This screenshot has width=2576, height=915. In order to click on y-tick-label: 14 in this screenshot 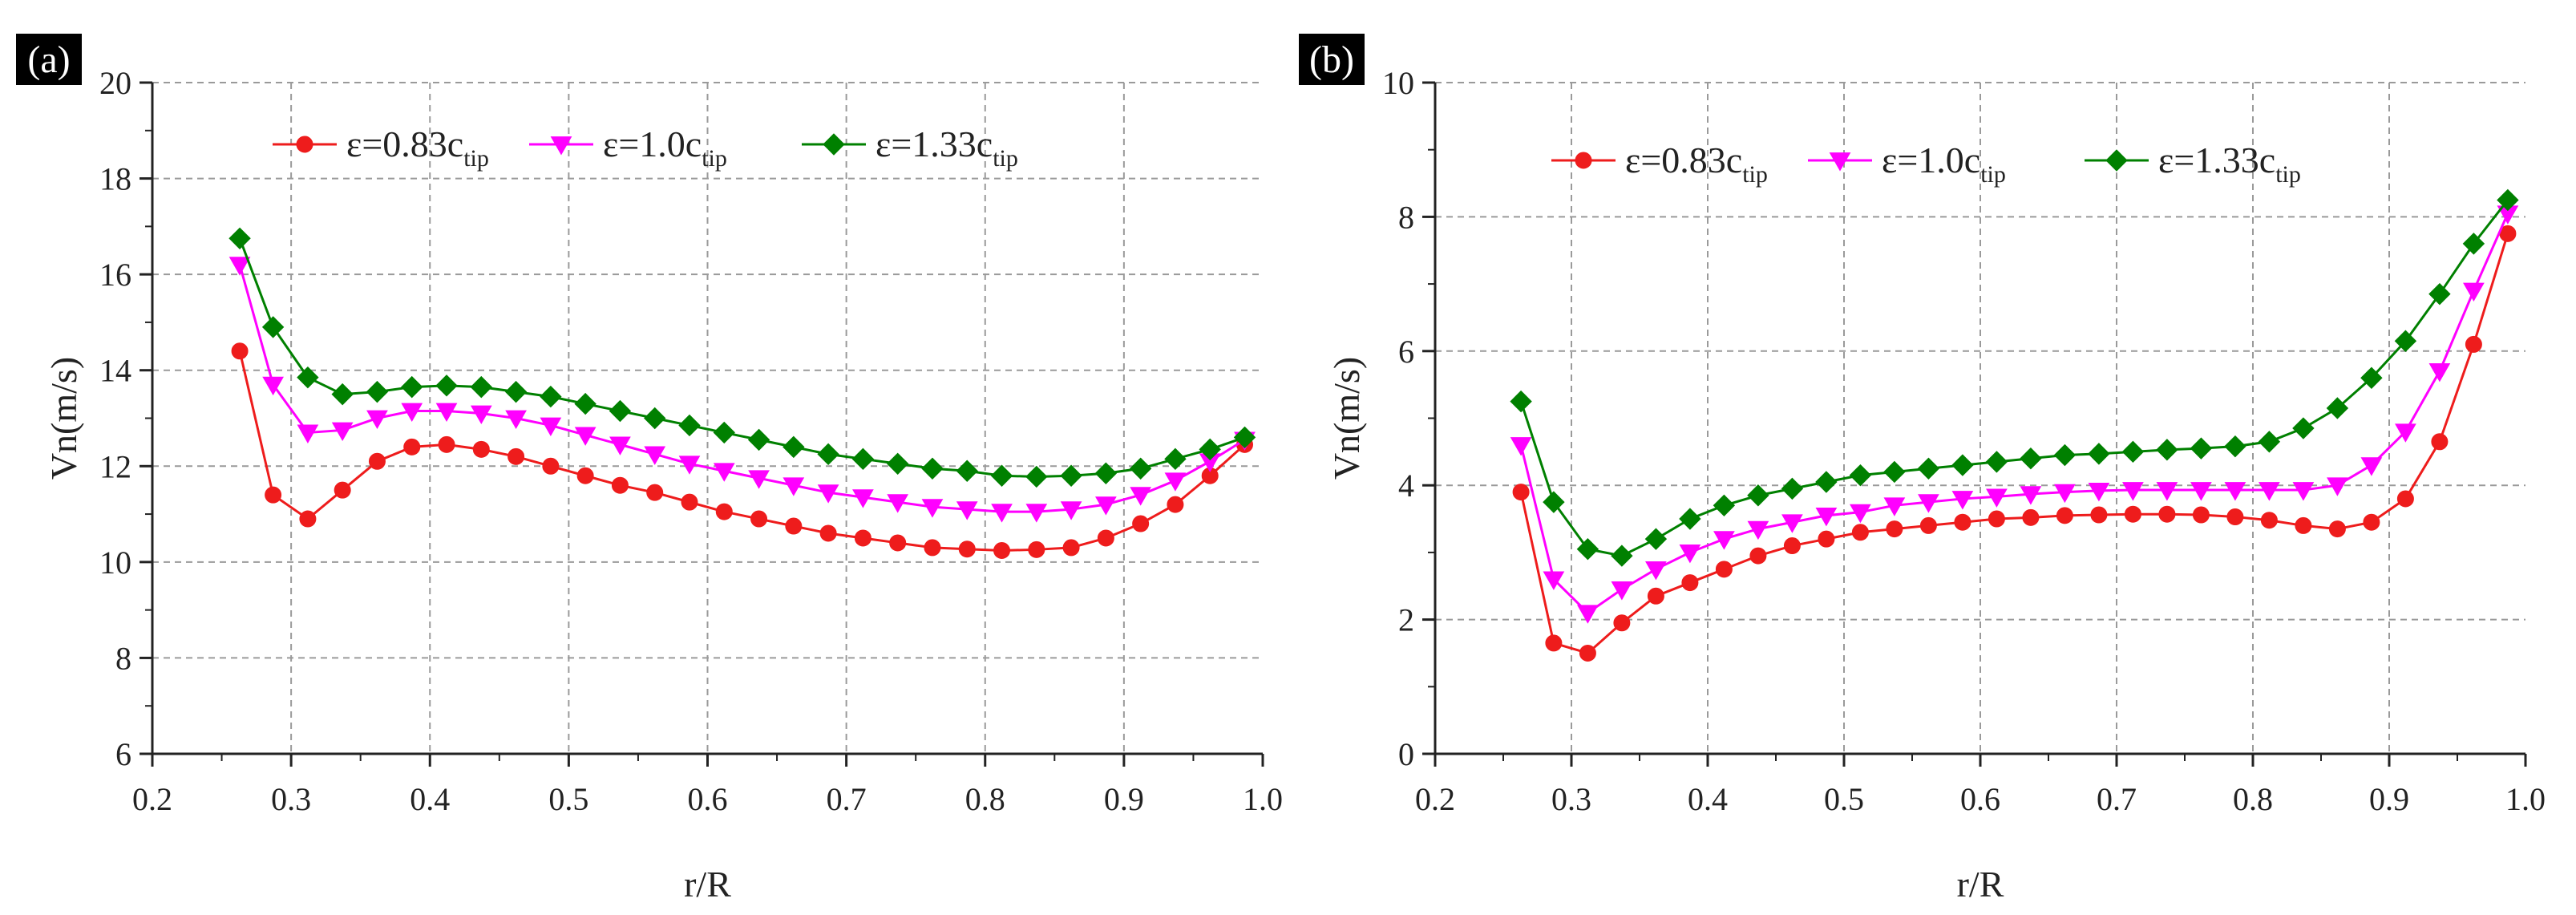, I will do `click(115, 371)`.